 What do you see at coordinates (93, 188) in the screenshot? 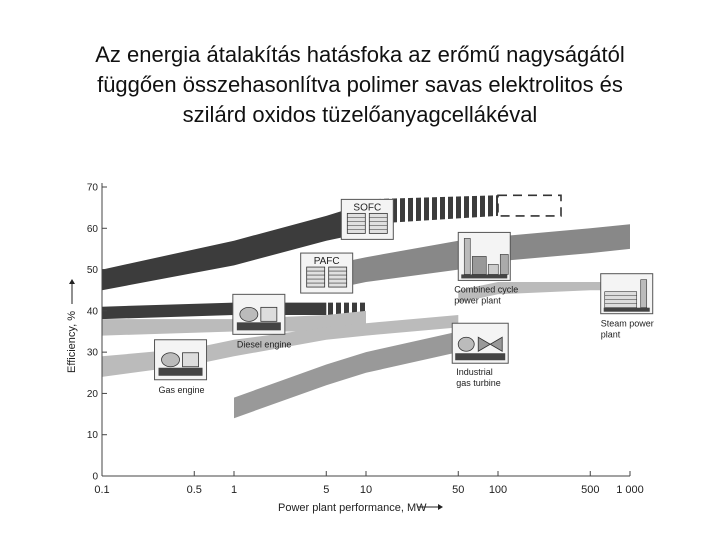
I see `y-tick-label: 70` at bounding box center [93, 188].